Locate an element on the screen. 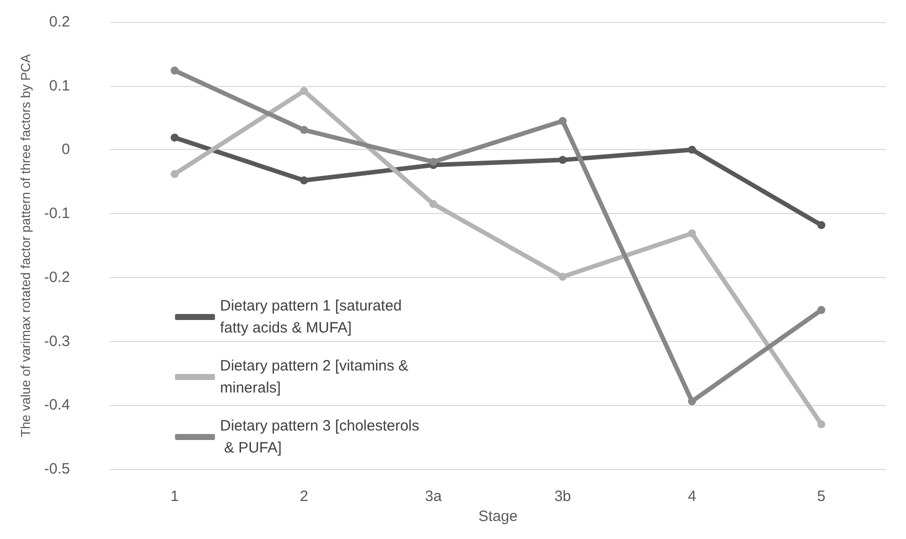 The image size is (906, 539). x-tick-label: 3b is located at coordinates (563, 496).